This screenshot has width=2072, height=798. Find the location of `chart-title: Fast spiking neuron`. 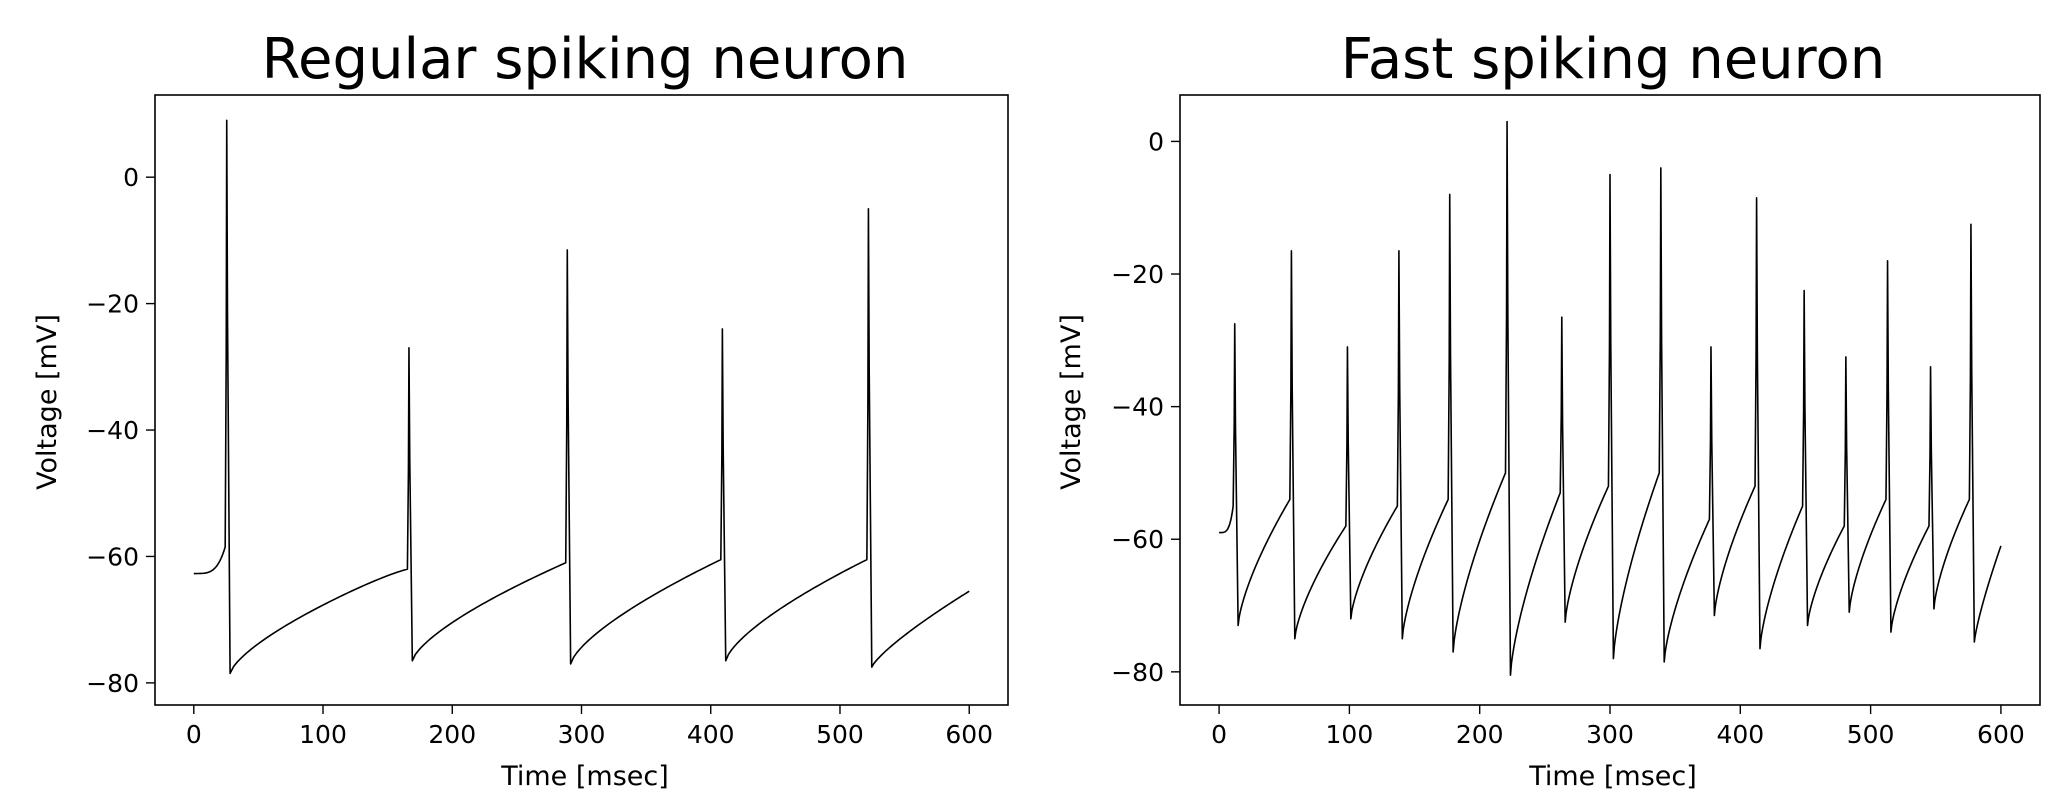

chart-title: Fast spiking neuron is located at coordinates (1613, 59).